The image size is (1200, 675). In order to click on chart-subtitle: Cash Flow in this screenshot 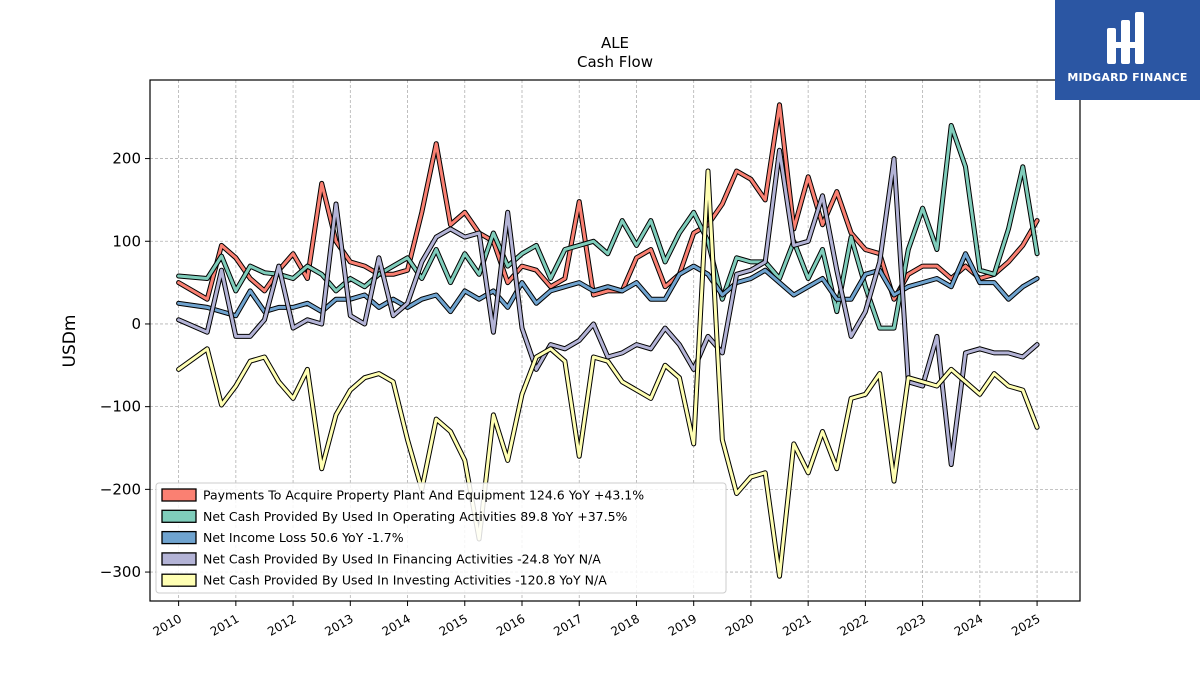, I will do `click(615, 62)`.